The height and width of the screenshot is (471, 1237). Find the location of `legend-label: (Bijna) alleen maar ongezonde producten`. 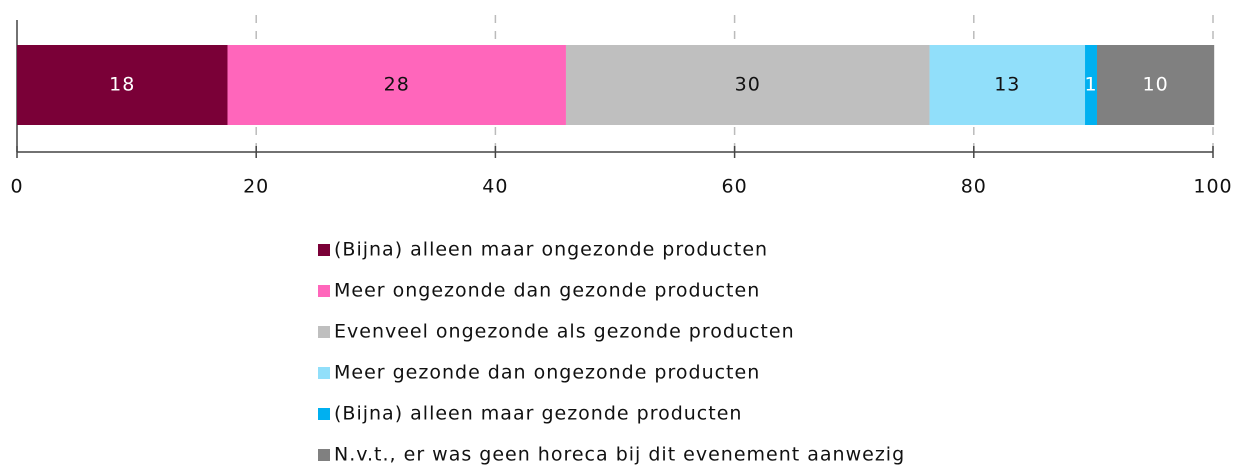

legend-label: (Bijna) alleen maar ongezonde producten is located at coordinates (551, 250).